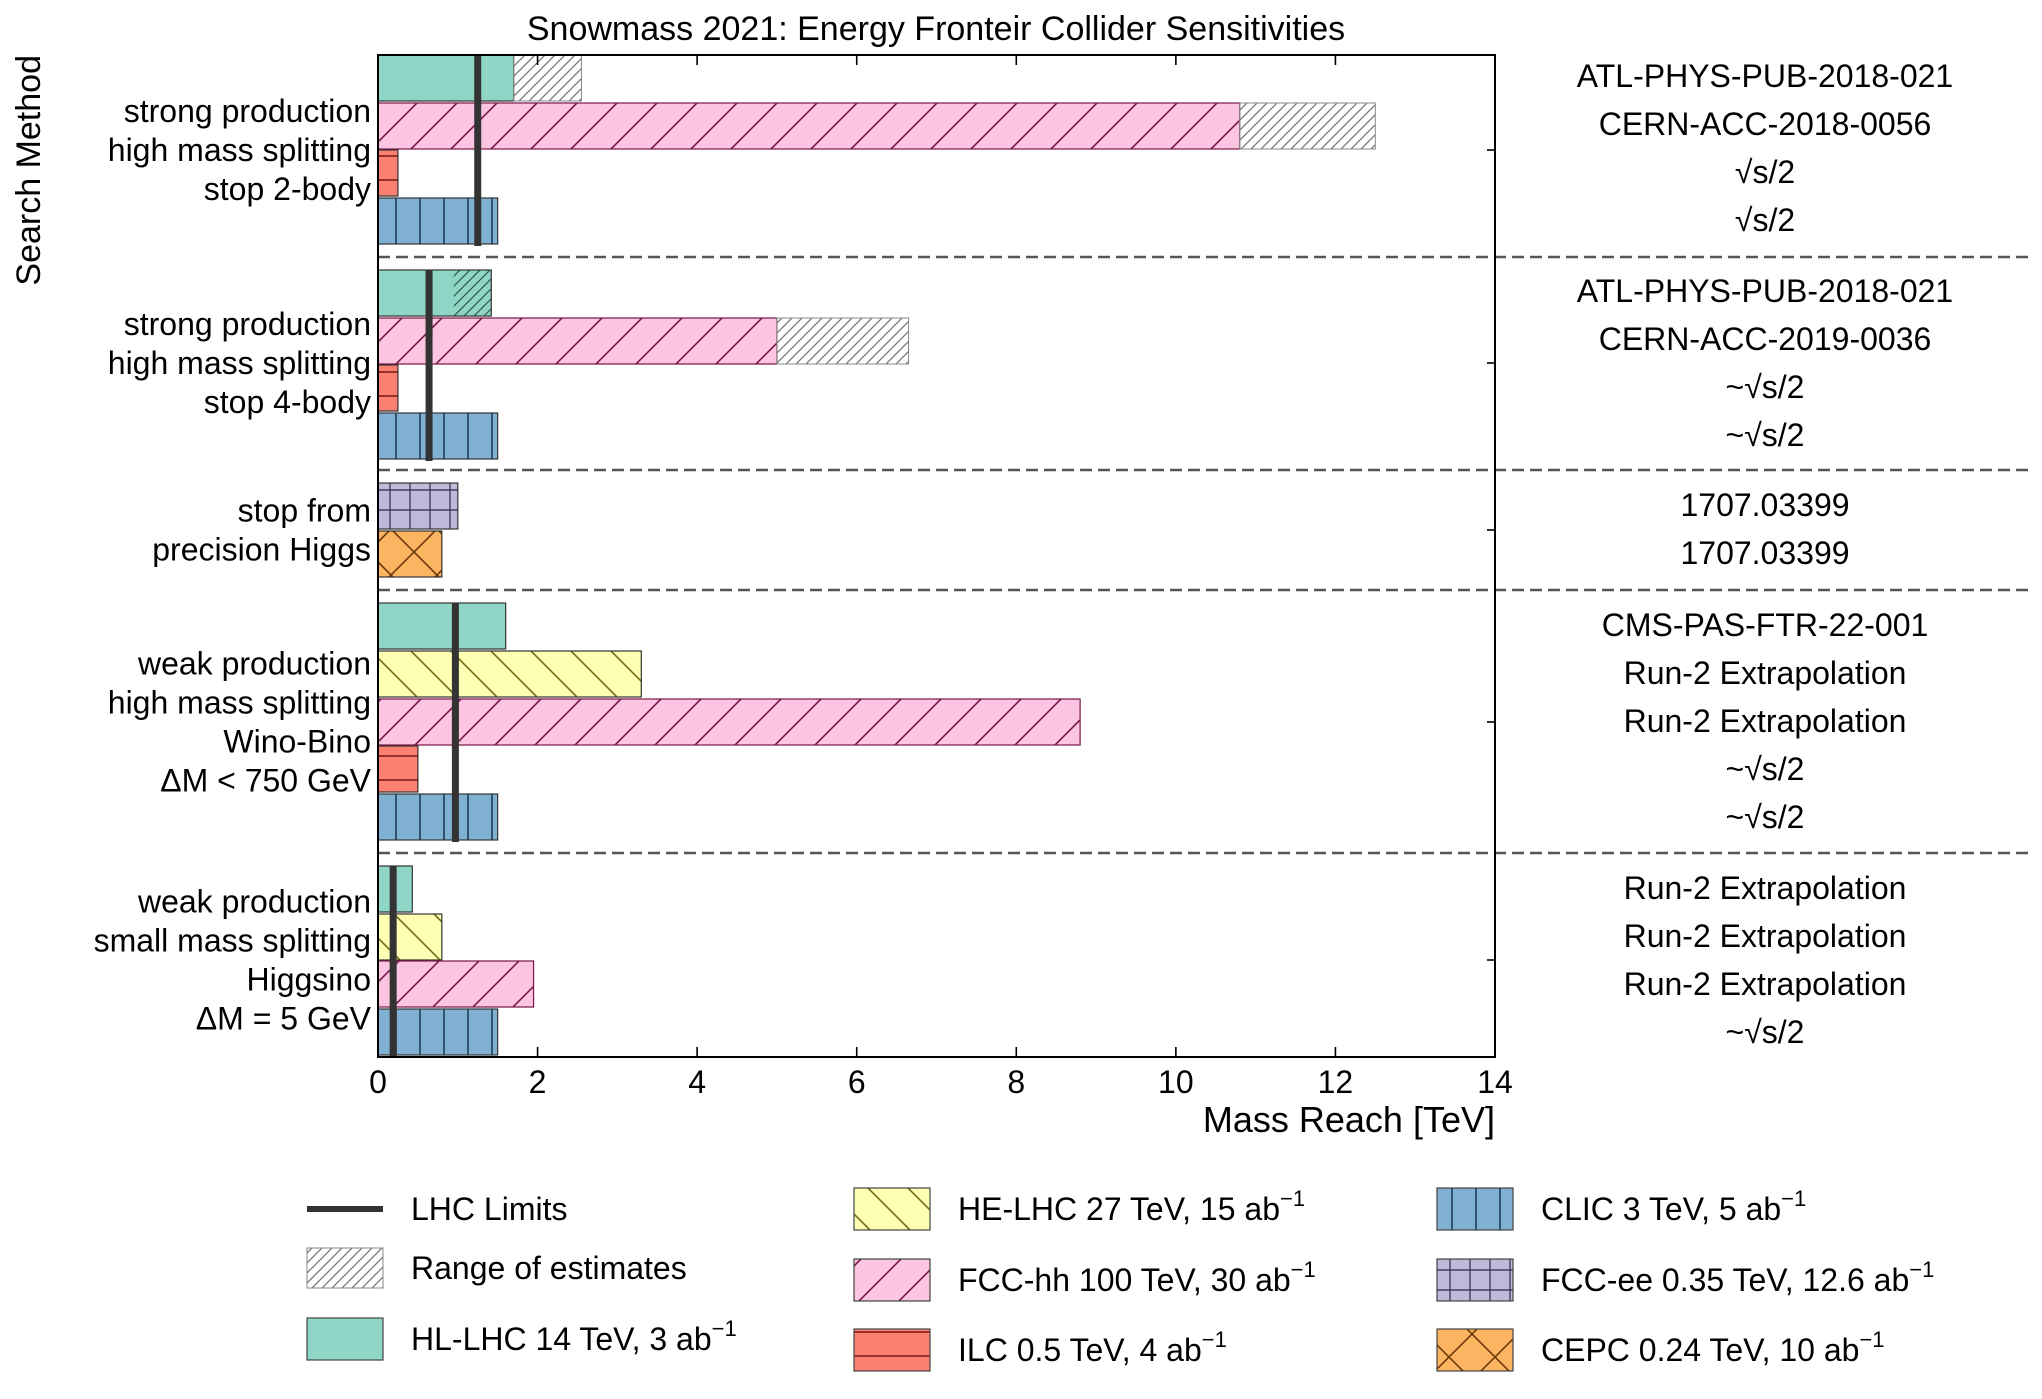 The height and width of the screenshot is (1399, 2042). I want to click on legend-item-hllhc: HL-LHC 14 TeV, 3 ab−1, so click(521, 1338).